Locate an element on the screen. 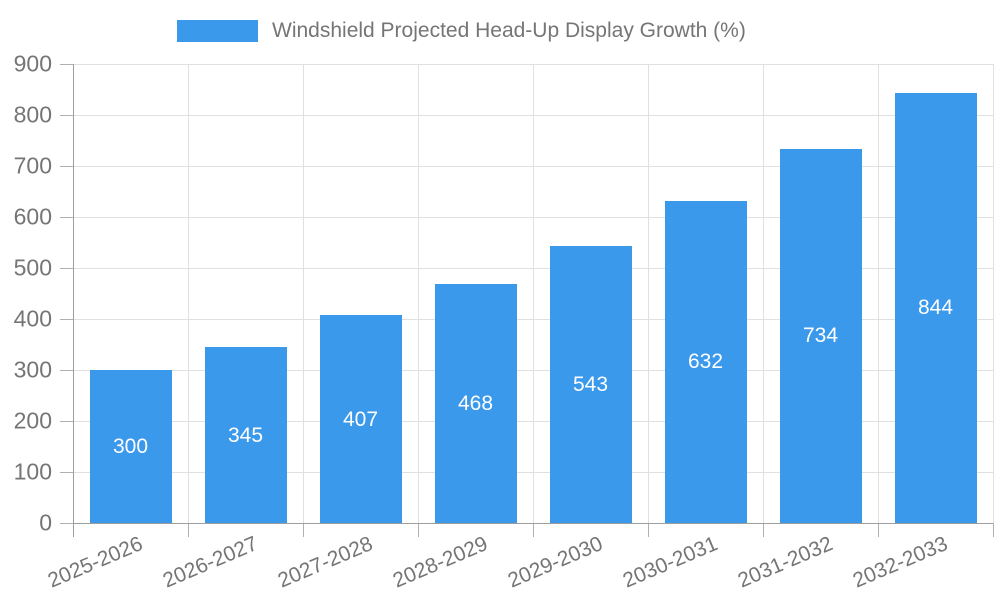 This screenshot has height=600, width=1000. y-axis-tick-label: 700 is located at coordinates (32, 165).